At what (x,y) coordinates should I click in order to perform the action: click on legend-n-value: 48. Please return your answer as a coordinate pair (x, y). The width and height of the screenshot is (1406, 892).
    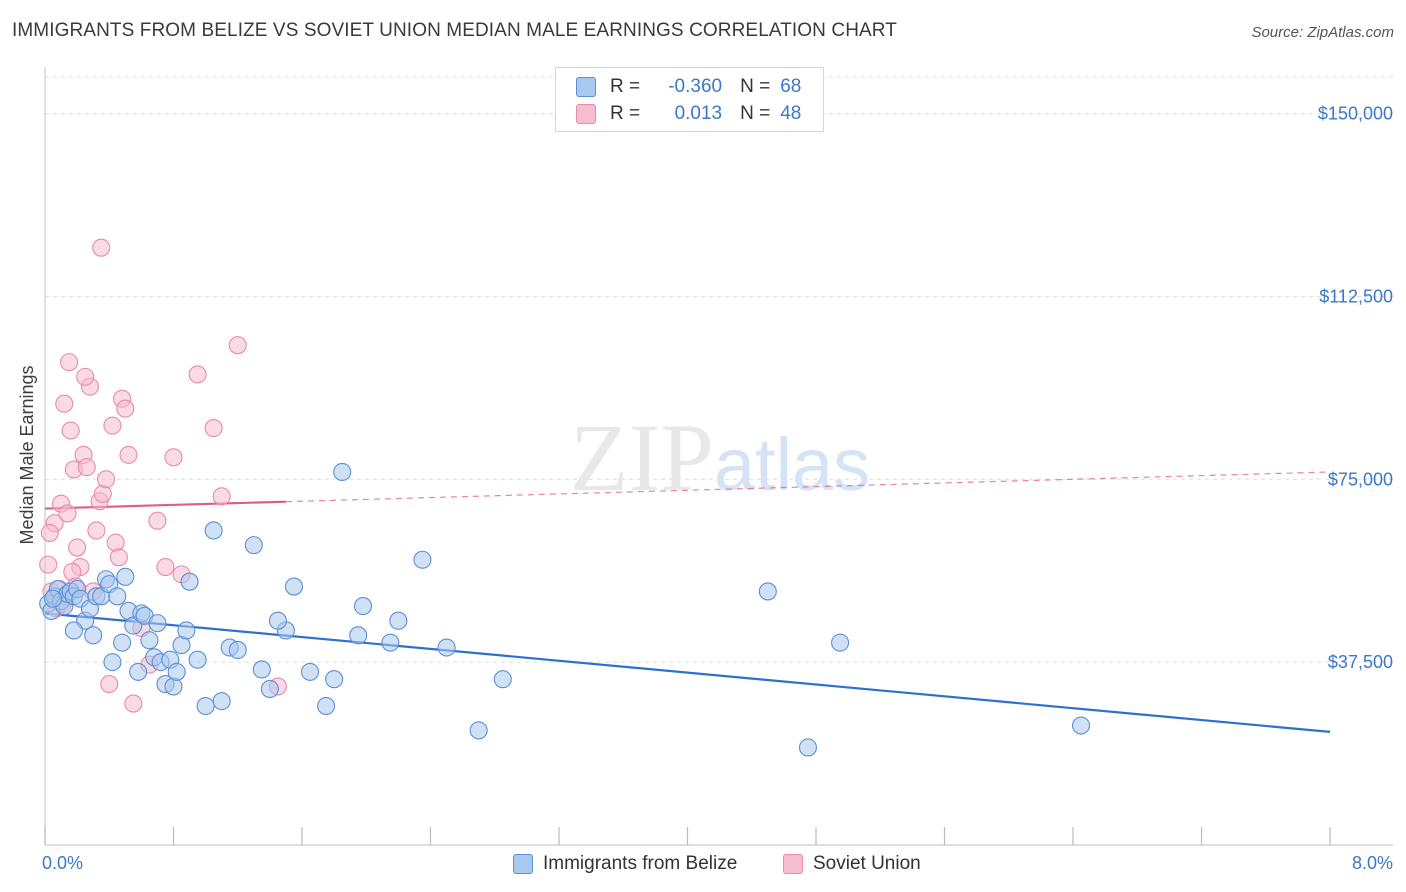
    Looking at the image, I should click on (791, 113).